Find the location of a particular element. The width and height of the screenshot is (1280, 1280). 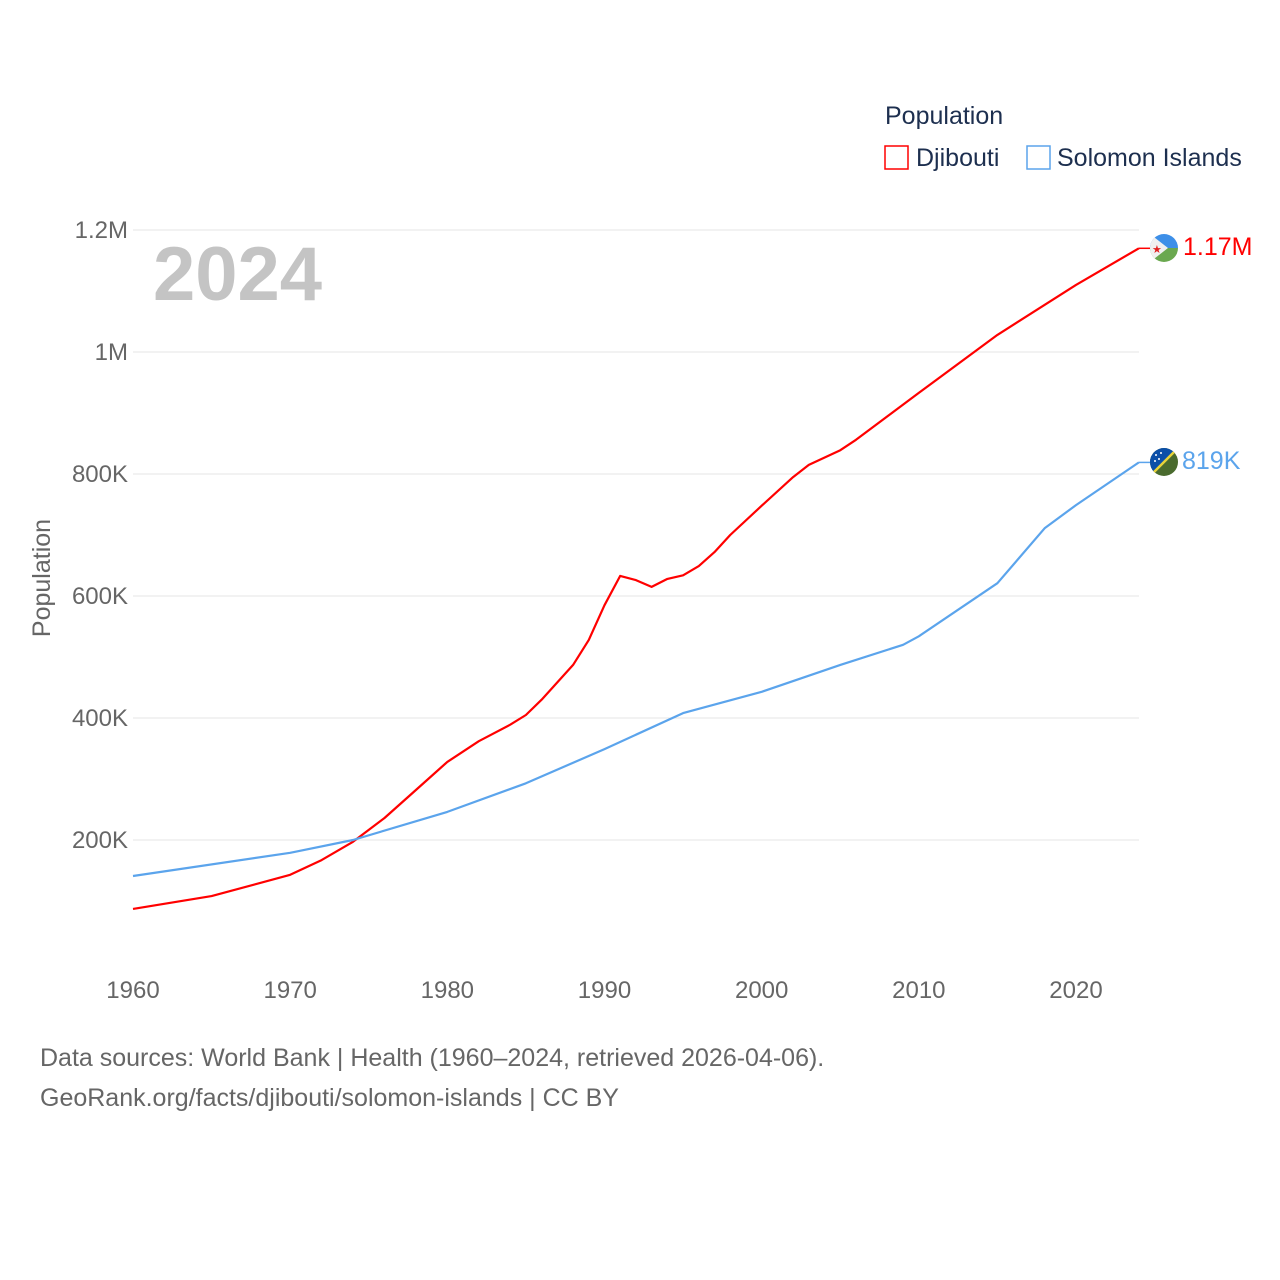

legend-label-djibouti: Djibouti is located at coordinates (957, 158).